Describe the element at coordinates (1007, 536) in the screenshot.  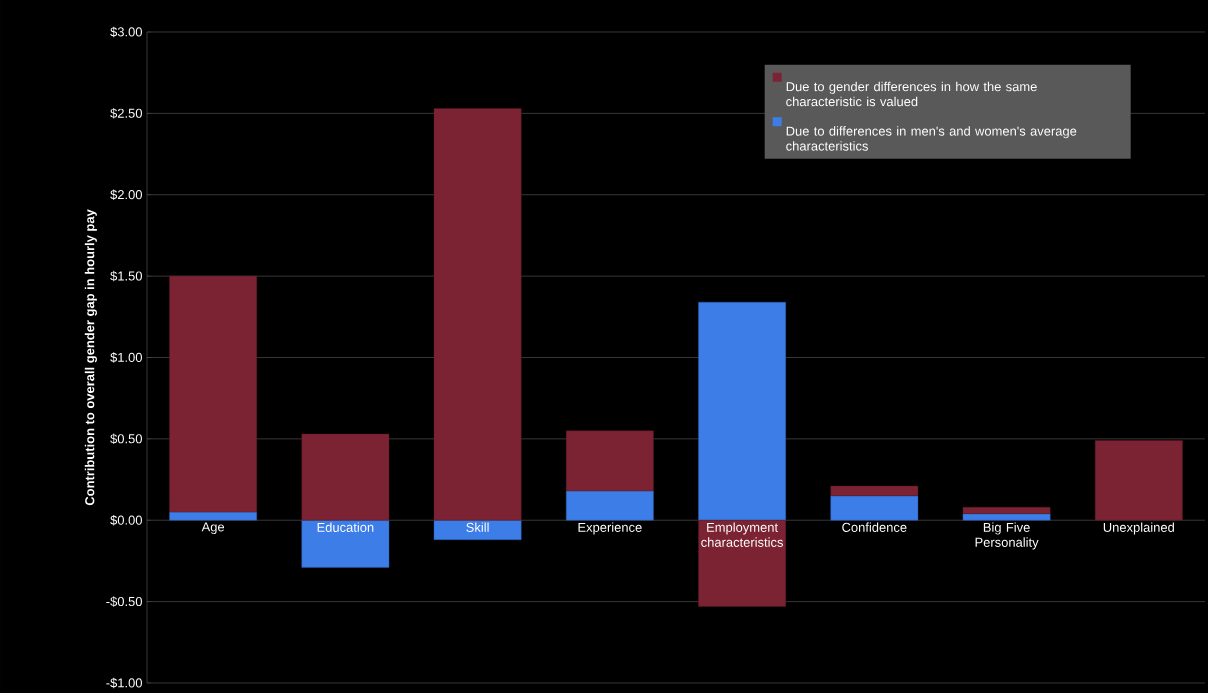
I see `x-tick-label: Big Five Personality` at that location.